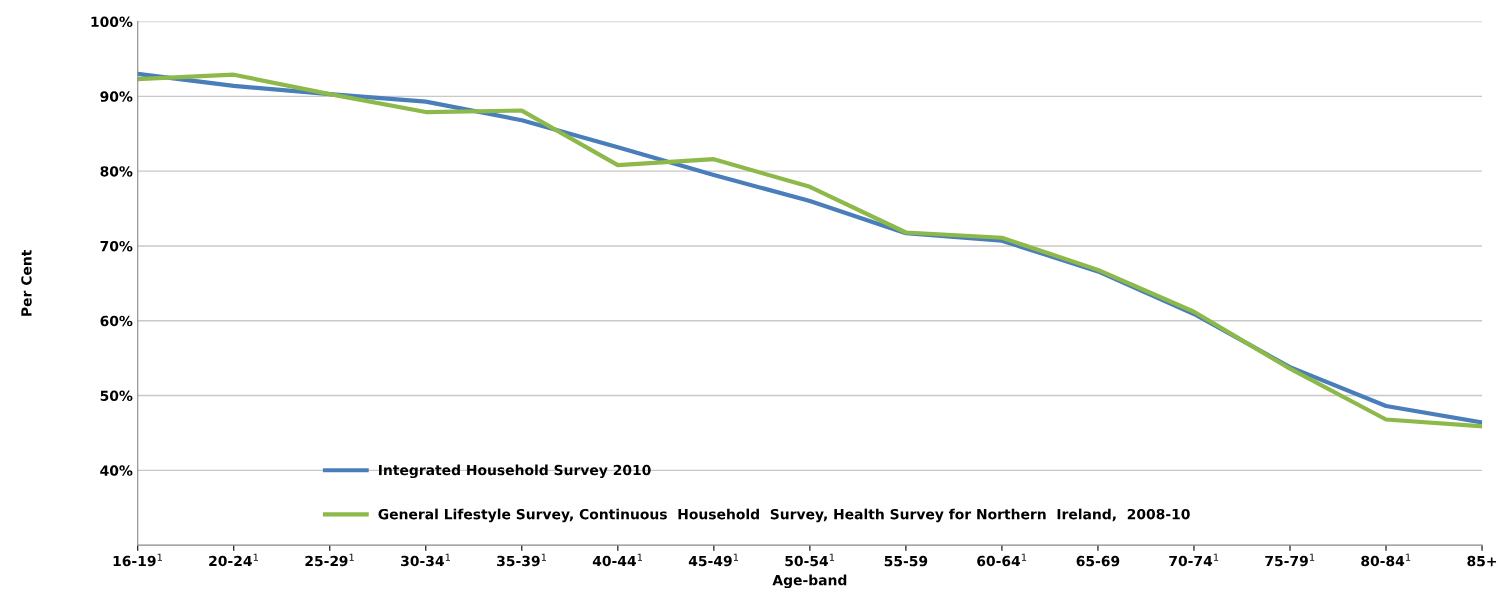 Image resolution: width=1497 pixels, height=616 pixels. I want to click on y-axis-title: Per Cent, so click(26, 282).